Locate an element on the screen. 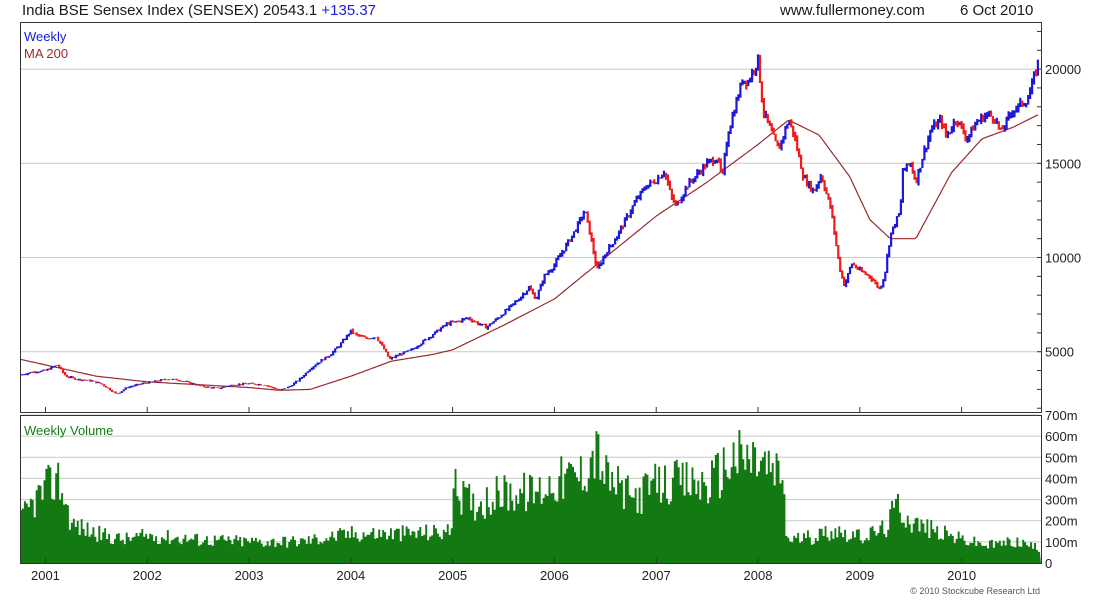 Image resolution: width=1100 pixels, height=600 pixels. price-change: +135.37 is located at coordinates (349, 10).